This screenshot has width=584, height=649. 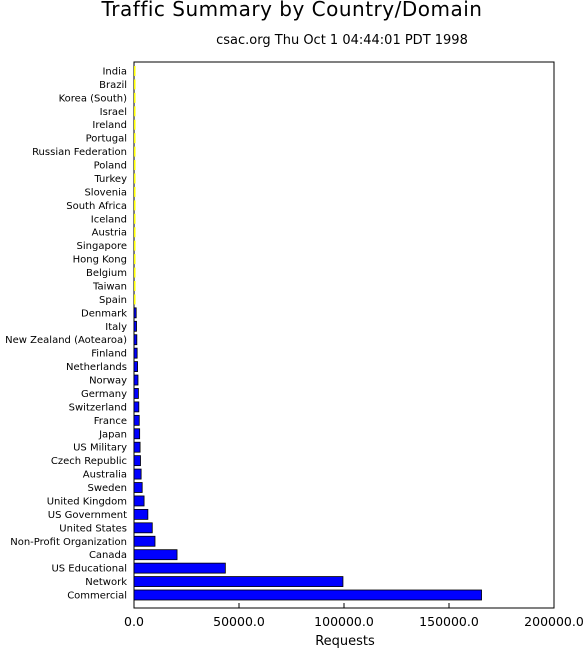 What do you see at coordinates (109, 286) in the screenshot?
I see `category-label: Taiwan` at bounding box center [109, 286].